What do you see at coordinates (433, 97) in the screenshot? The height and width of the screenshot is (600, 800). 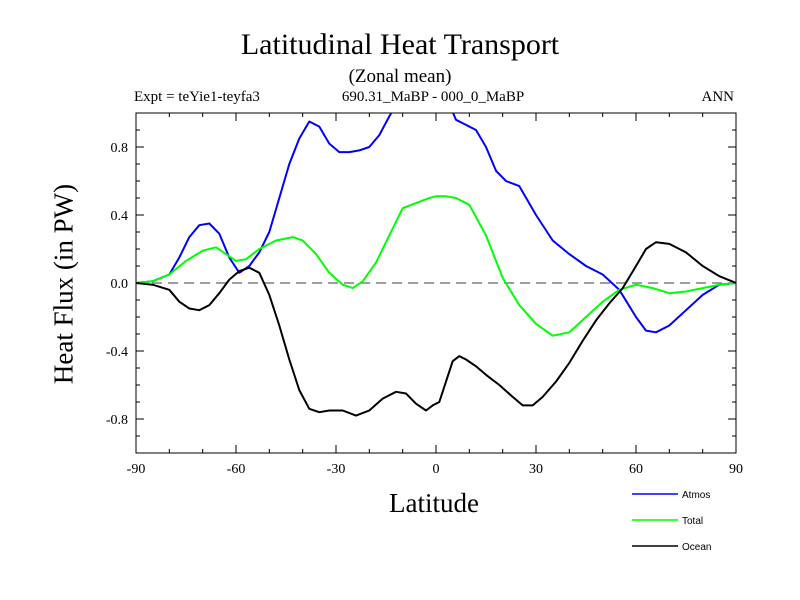 I see `period-label: 690.31_MaBP - 000_0_MaBP` at bounding box center [433, 97].